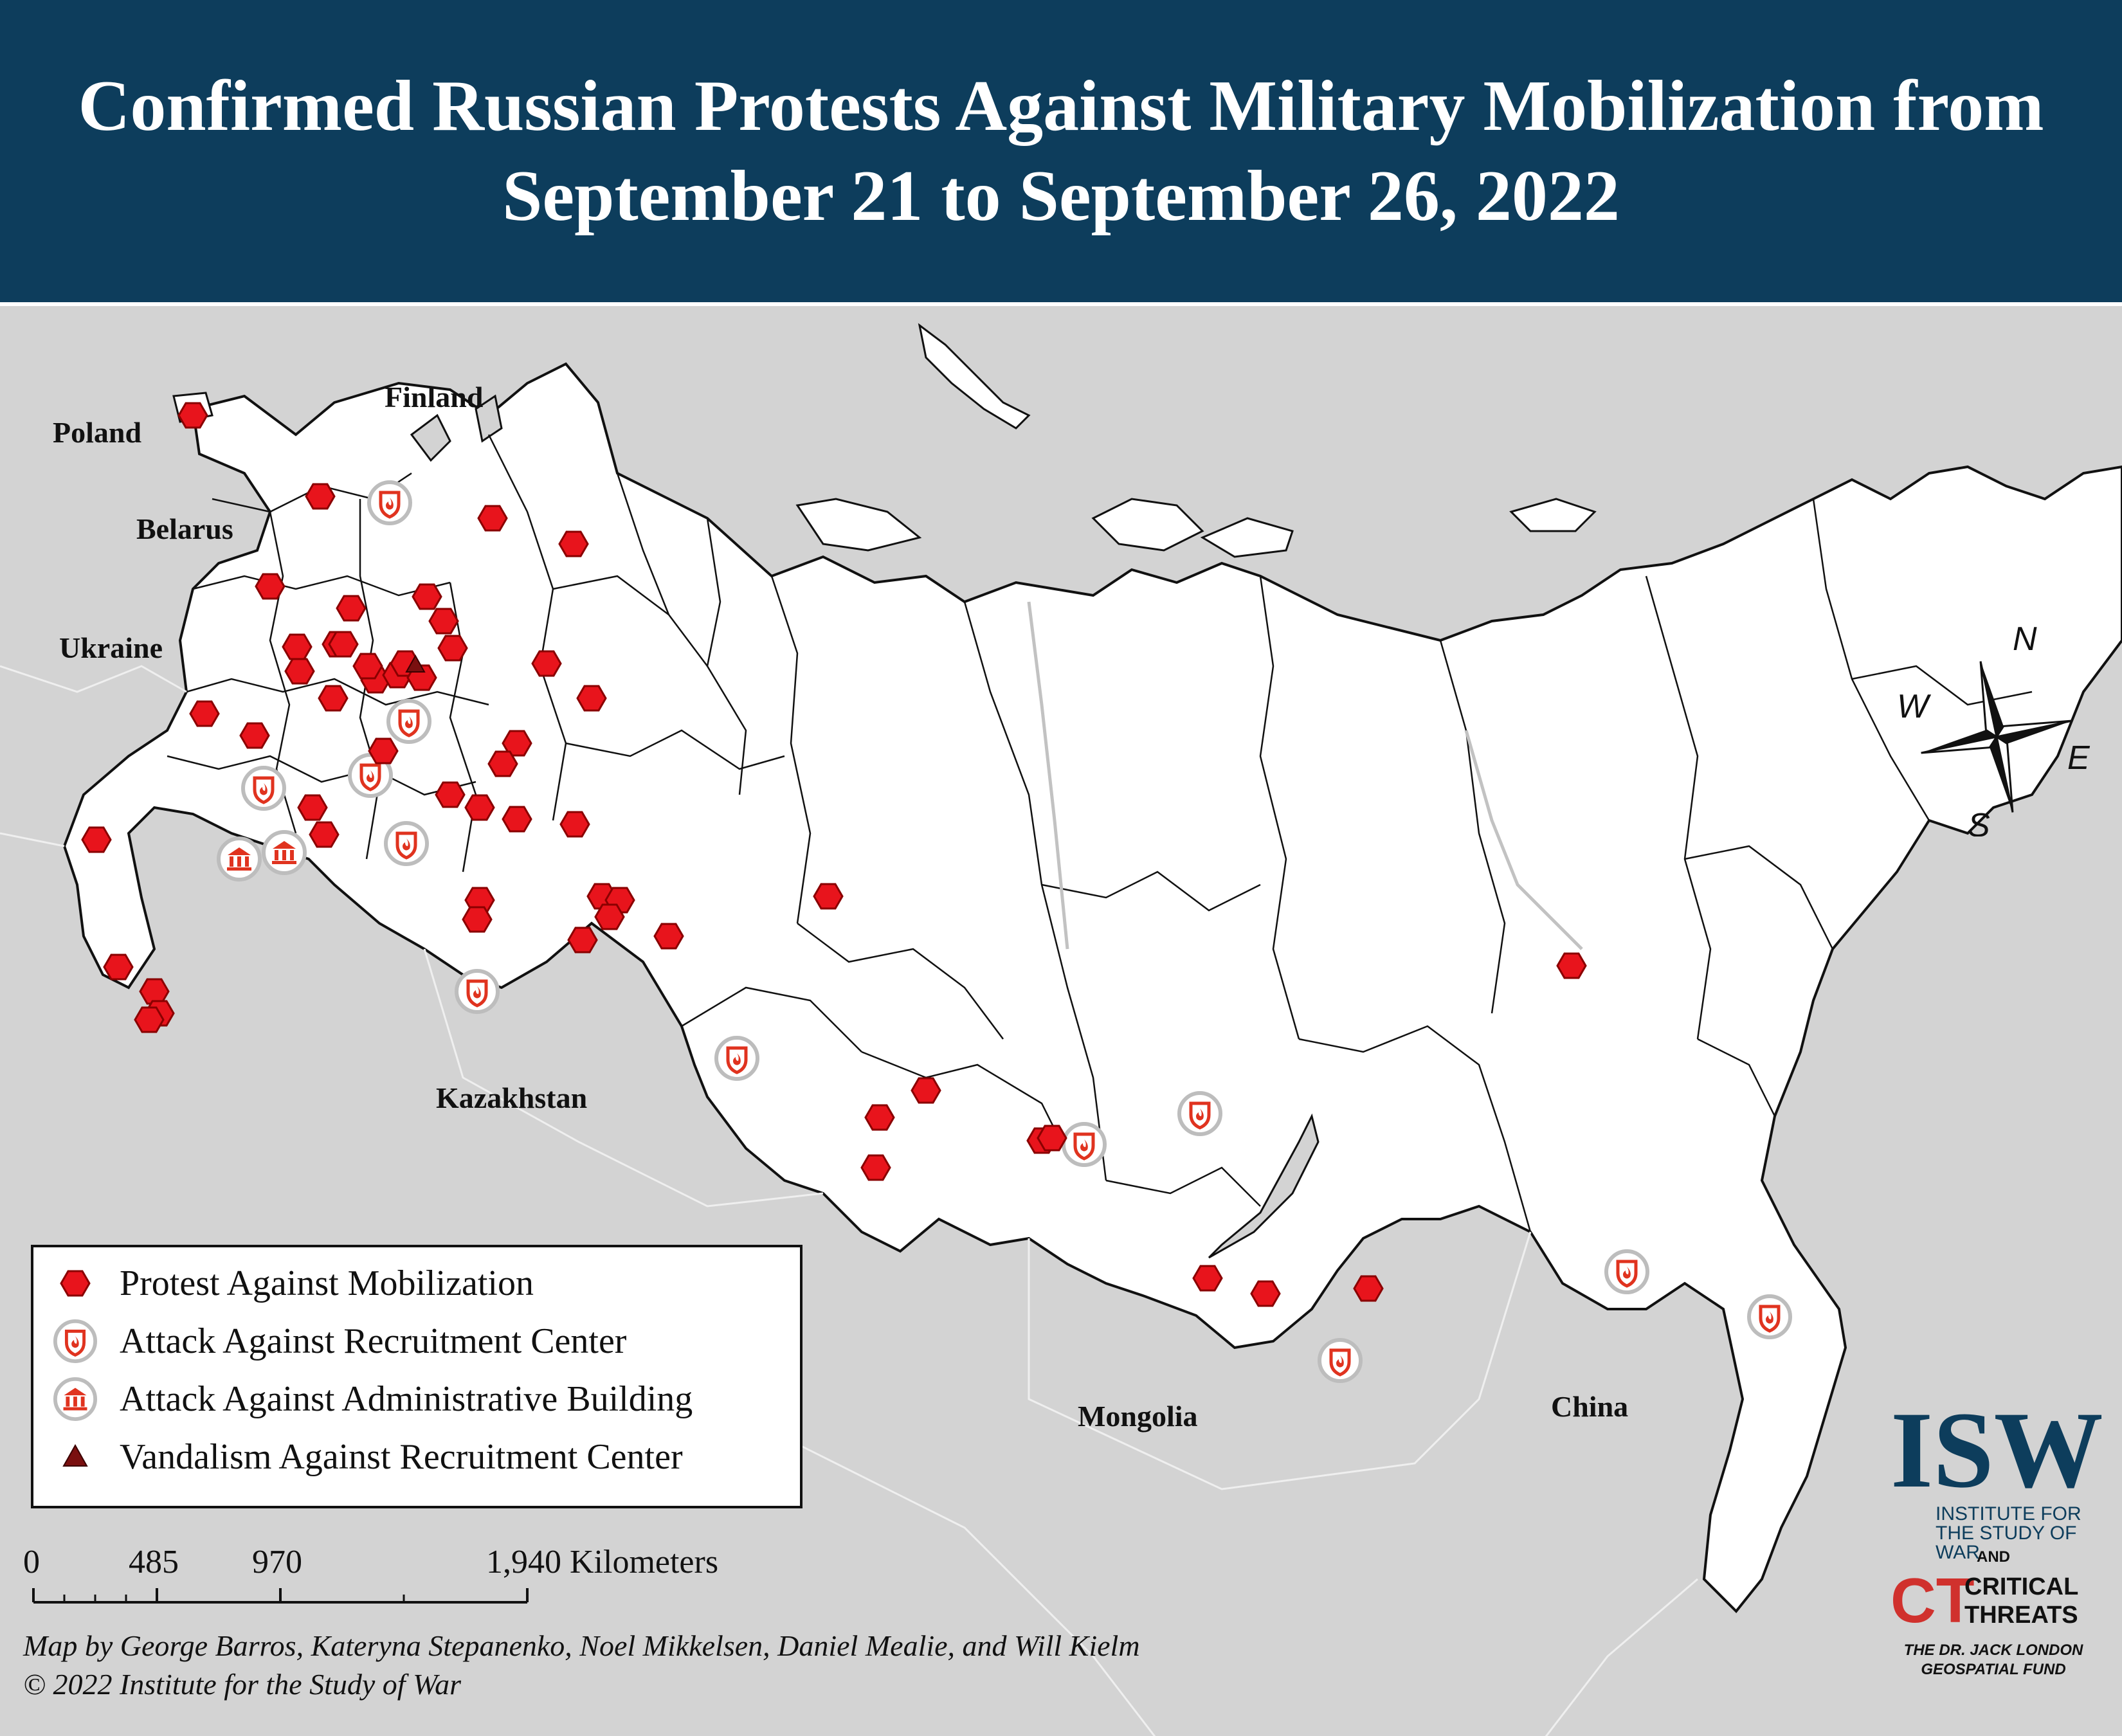 The height and width of the screenshot is (1736, 2122). What do you see at coordinates (405, 1578) in the screenshot?
I see `scale-bar: 0 485 970 1,940 Kilometers` at bounding box center [405, 1578].